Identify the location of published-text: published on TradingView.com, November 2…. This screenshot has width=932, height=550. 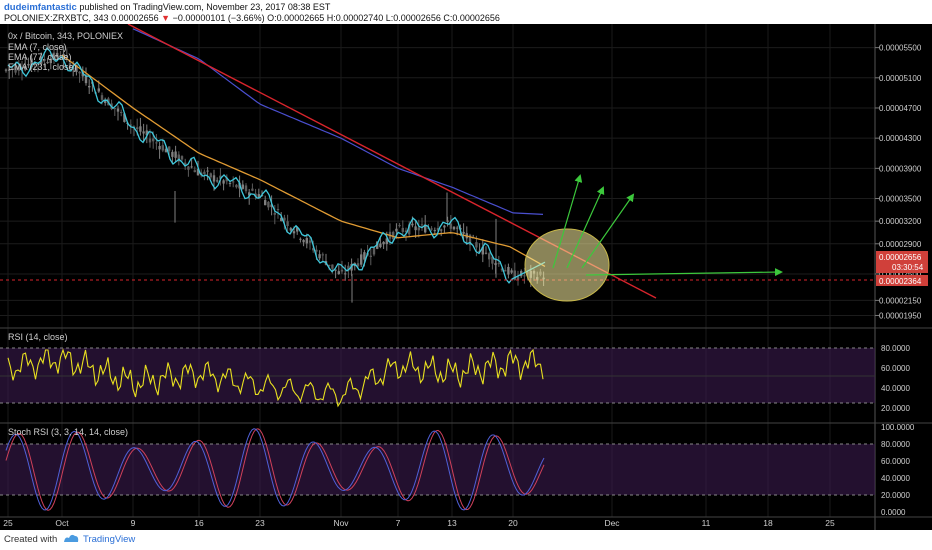
(205, 7).